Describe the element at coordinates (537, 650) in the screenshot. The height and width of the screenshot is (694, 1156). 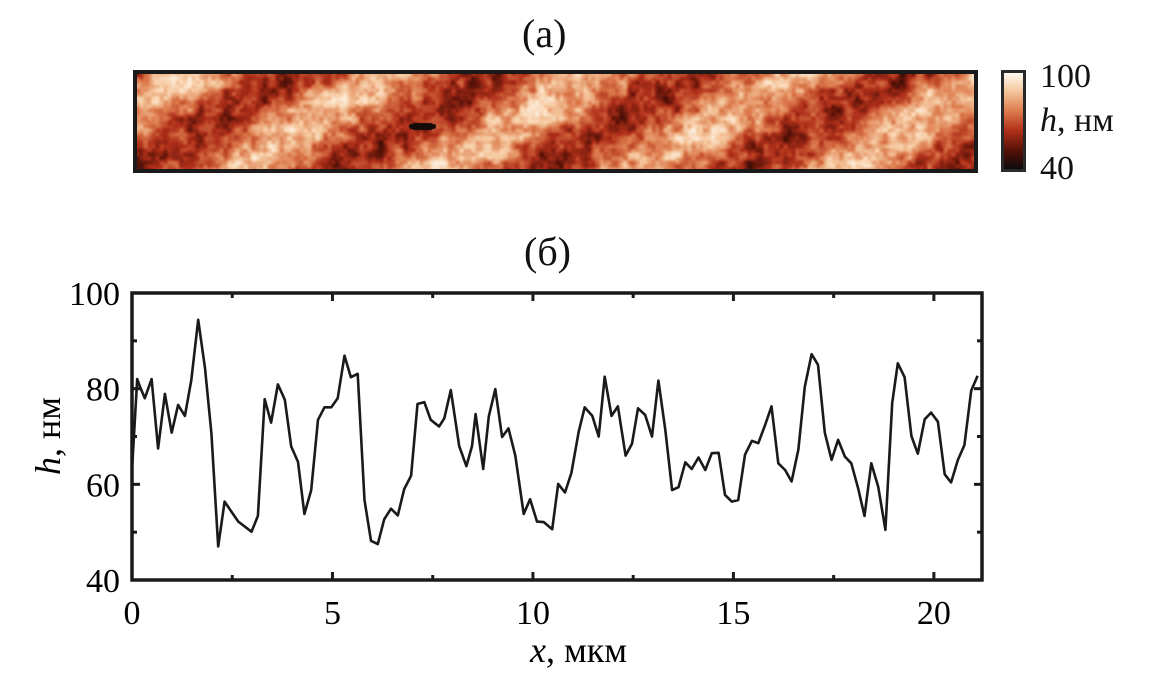
I see `x-axis-var: x` at that location.